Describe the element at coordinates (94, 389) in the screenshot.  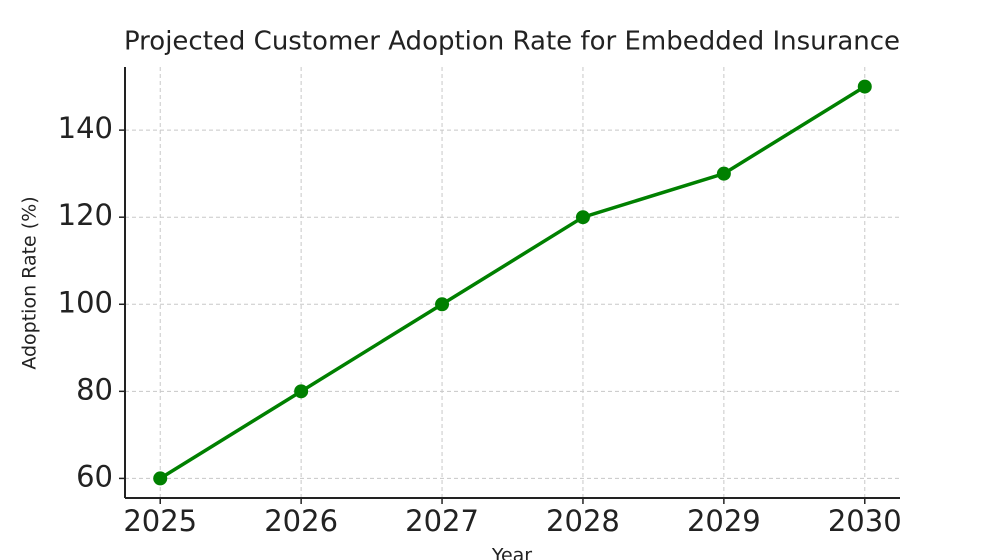
I see `y-tick-label: 80` at that location.